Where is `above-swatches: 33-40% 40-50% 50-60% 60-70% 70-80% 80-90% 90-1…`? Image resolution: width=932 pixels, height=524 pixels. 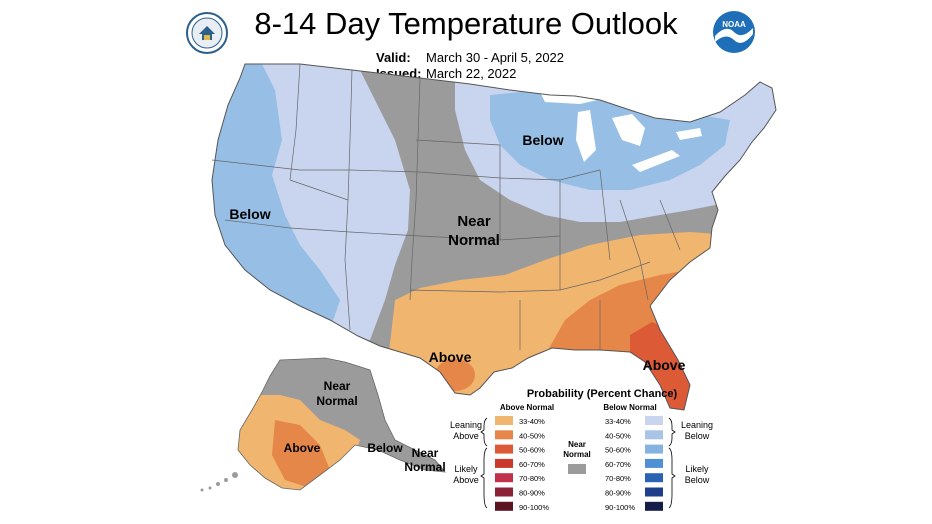 above-swatches: 33-40% 40-50% 50-60% 60-70% 70-80% 80-90% 90-1… is located at coordinates (522, 464).